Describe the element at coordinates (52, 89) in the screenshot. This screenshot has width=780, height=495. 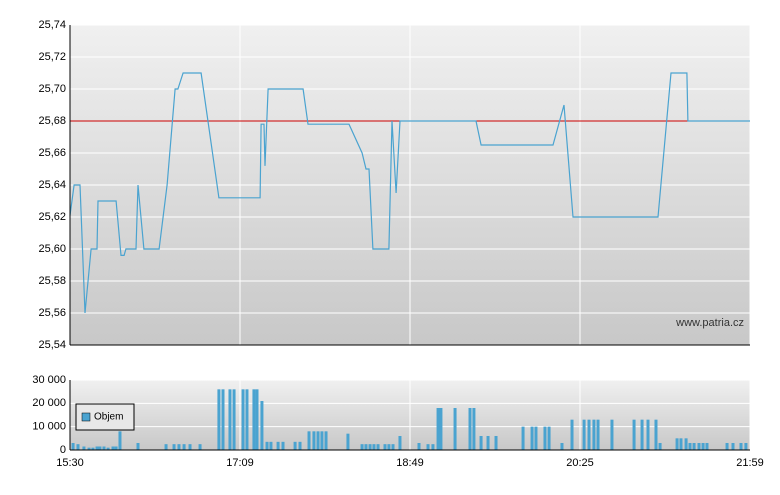
I see `y-tick-label: 25,70` at that location.